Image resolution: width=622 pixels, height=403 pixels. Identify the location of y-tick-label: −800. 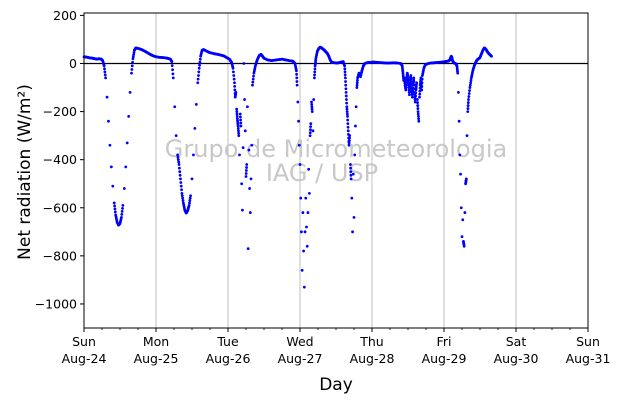
(60, 255).